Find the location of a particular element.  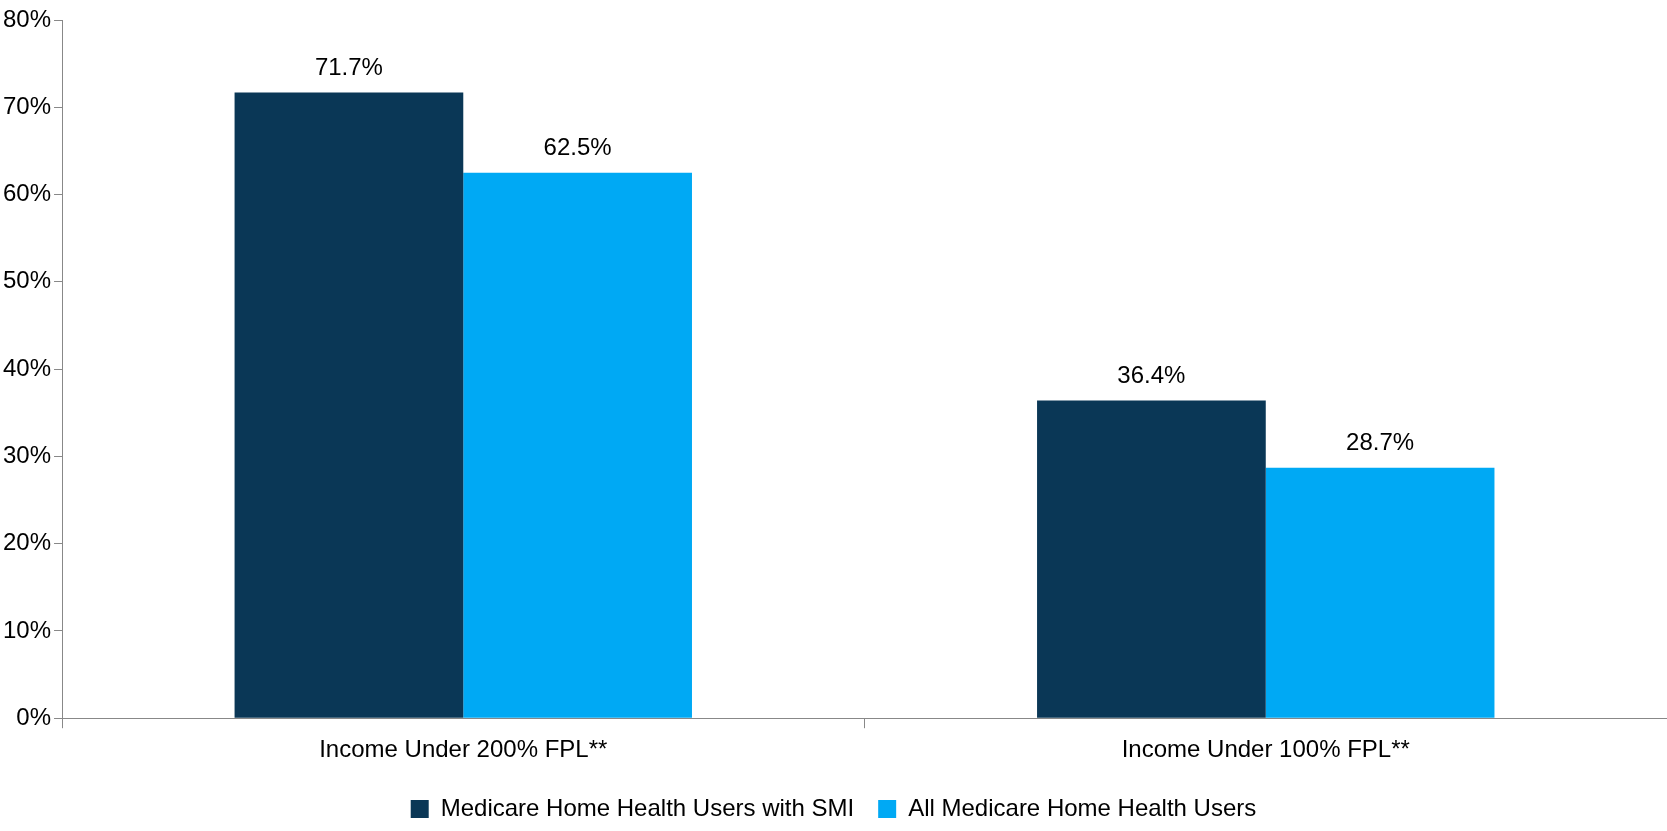

data-label: 71.7% is located at coordinates (348, 67).